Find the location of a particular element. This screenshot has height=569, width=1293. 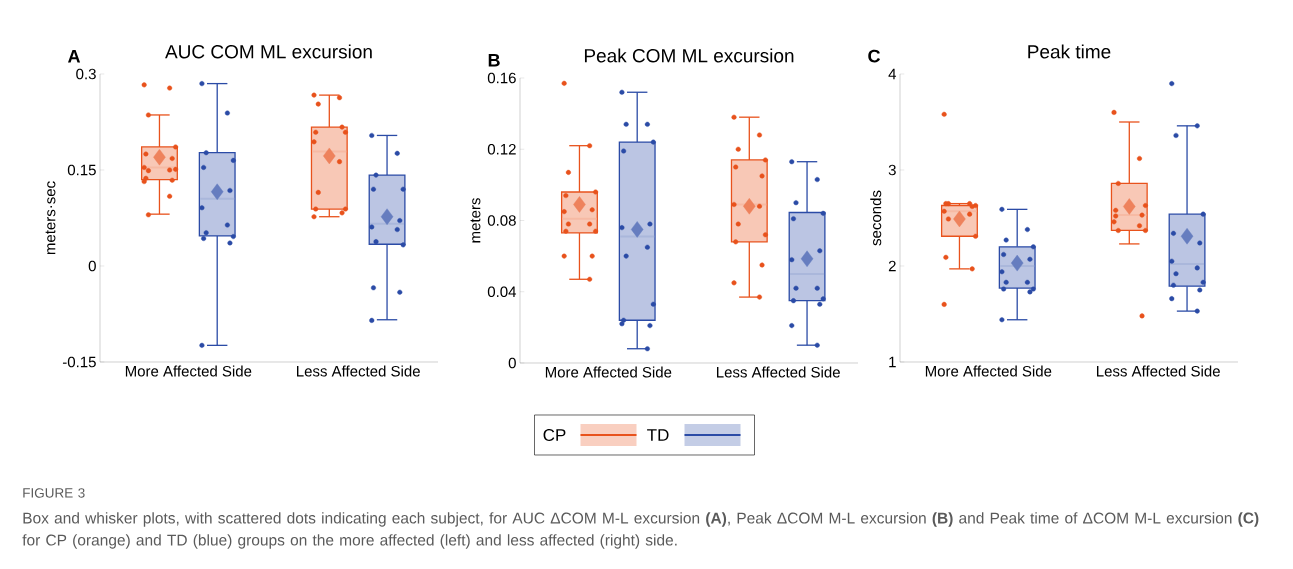

y-tick-label: 4 is located at coordinates (892, 74).